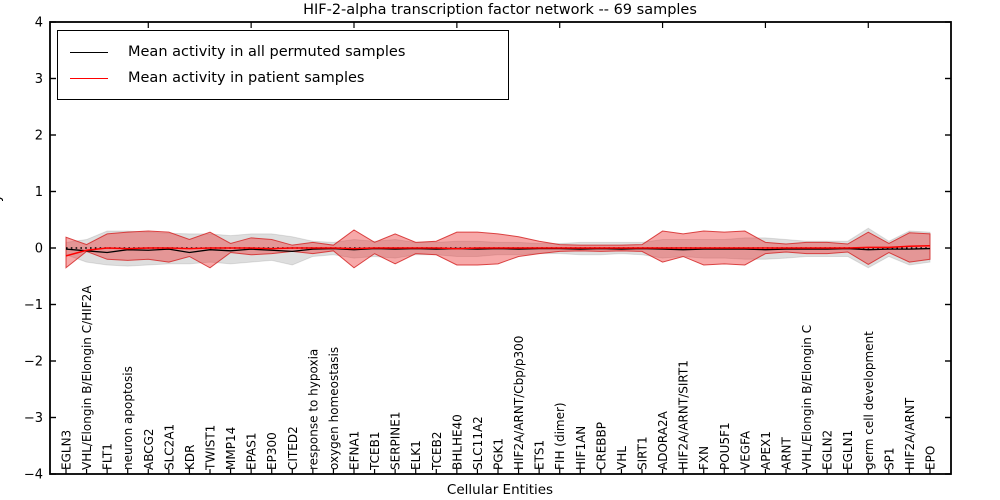  Describe the element at coordinates (33, 418) in the screenshot. I see `y-tick-label: −3` at that location.